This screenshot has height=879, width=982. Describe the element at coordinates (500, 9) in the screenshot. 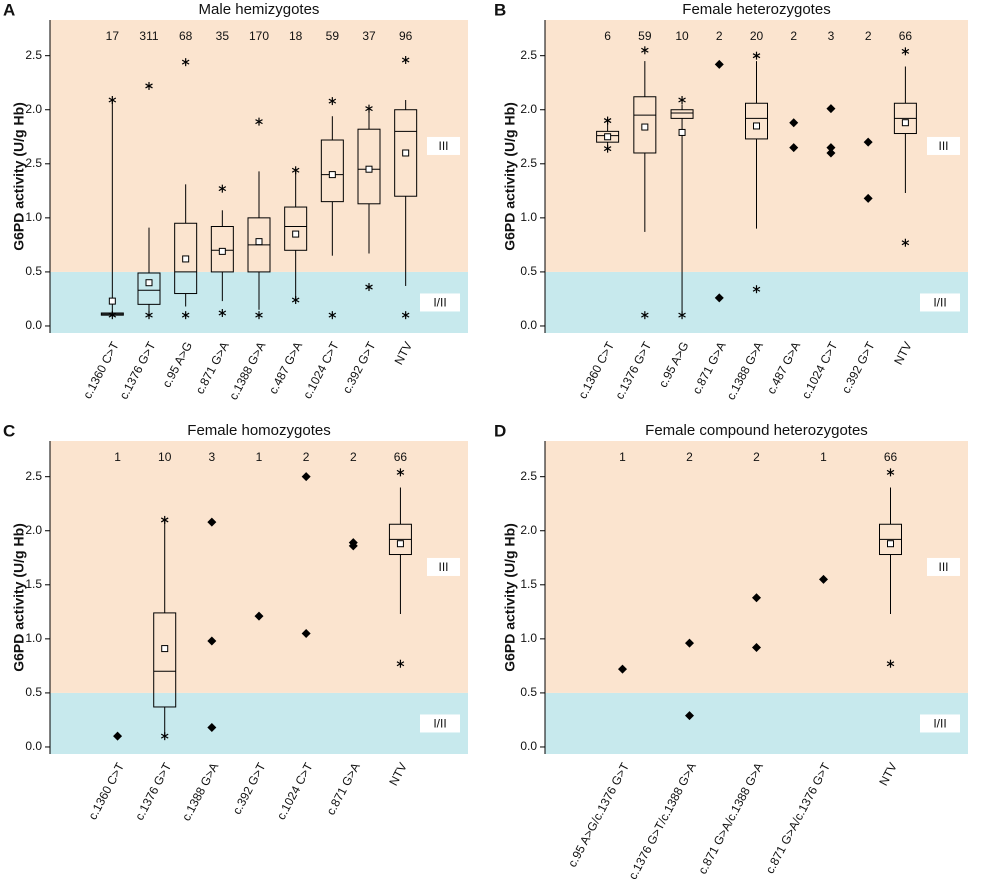

I see `panel-letter: B` at that location.